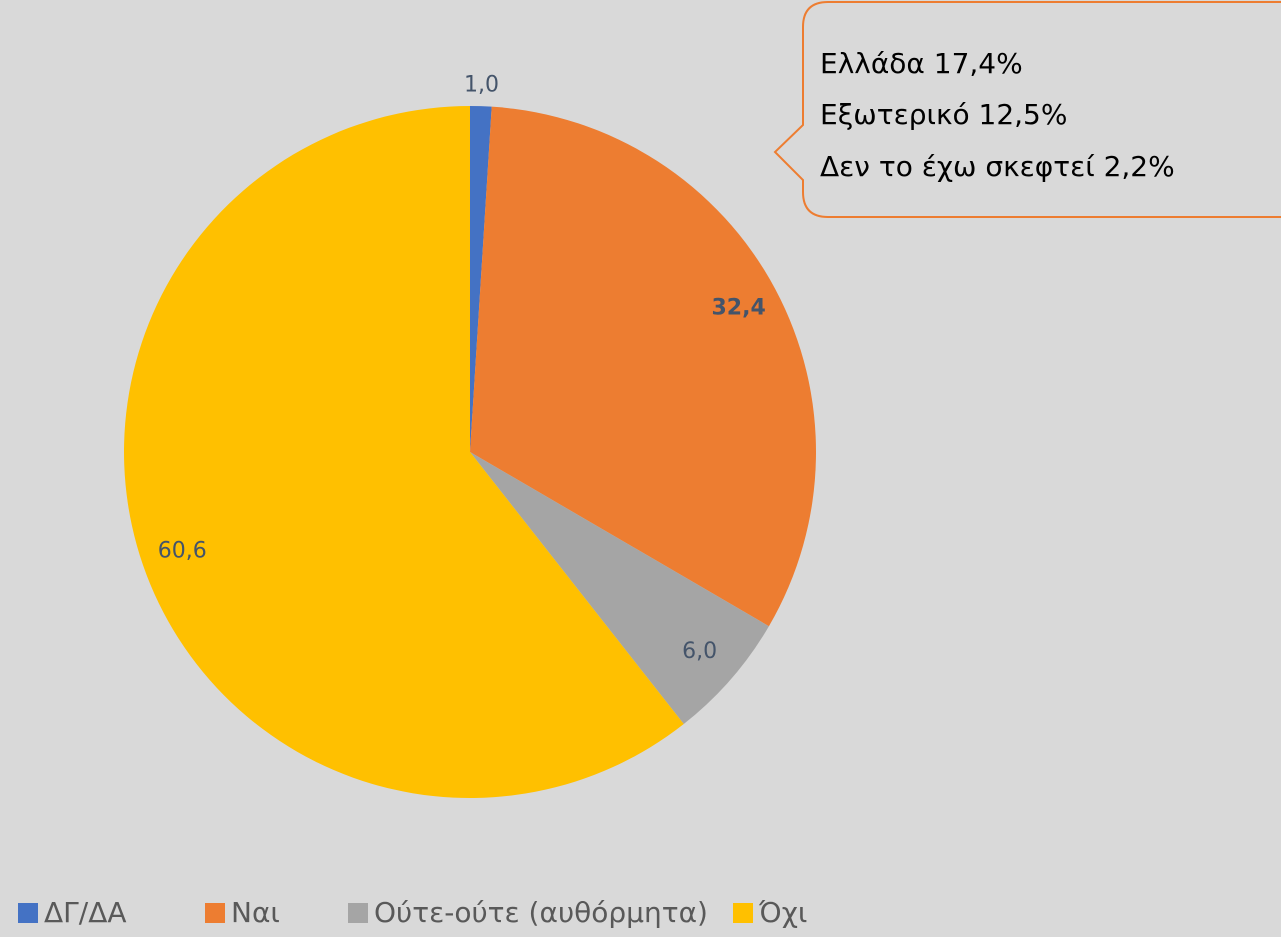  I want to click on callout, so click(1027, 109).